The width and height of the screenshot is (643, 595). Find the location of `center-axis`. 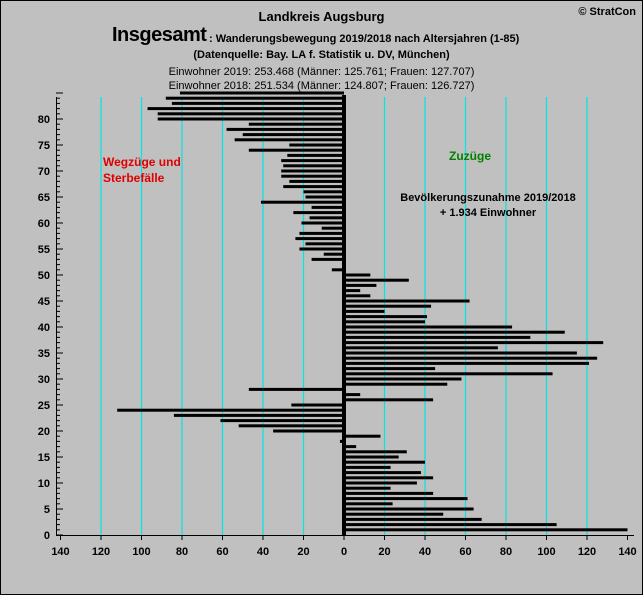

center-axis is located at coordinates (344, 315).